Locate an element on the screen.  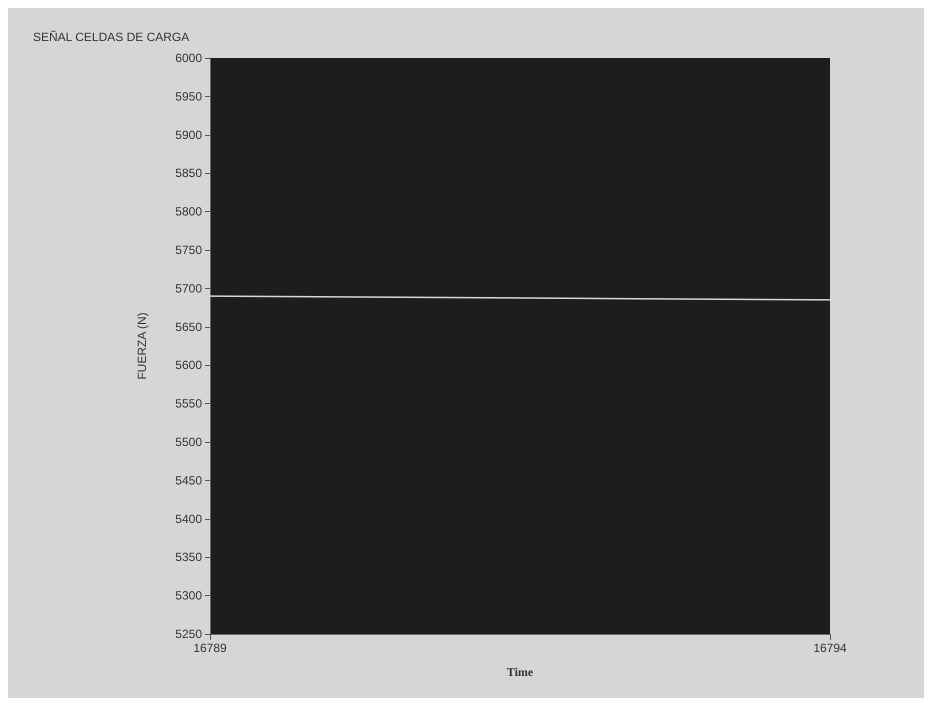
y-tick-label: 5950 is located at coordinates (188, 96).